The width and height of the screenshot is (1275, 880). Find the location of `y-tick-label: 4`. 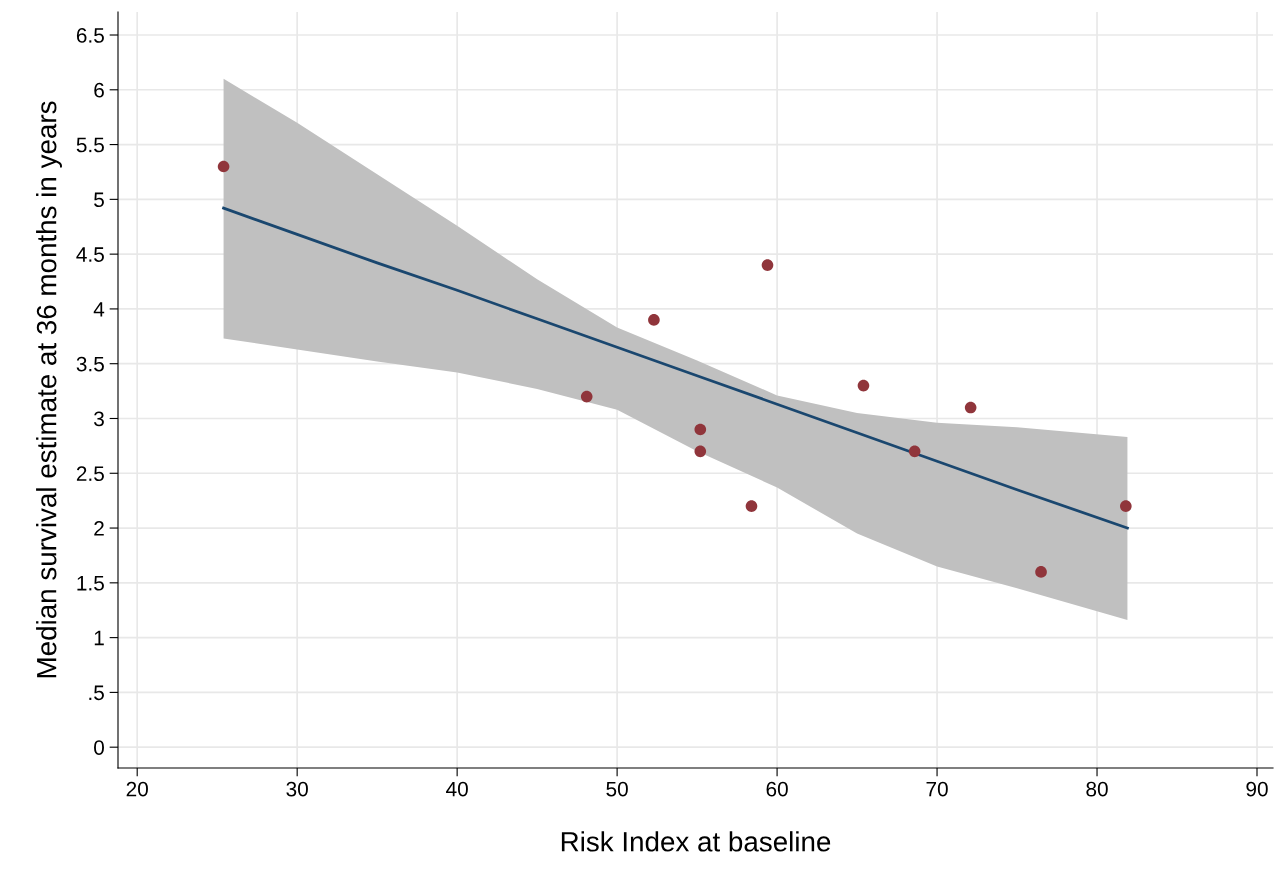

y-tick-label: 4 is located at coordinates (99, 309).